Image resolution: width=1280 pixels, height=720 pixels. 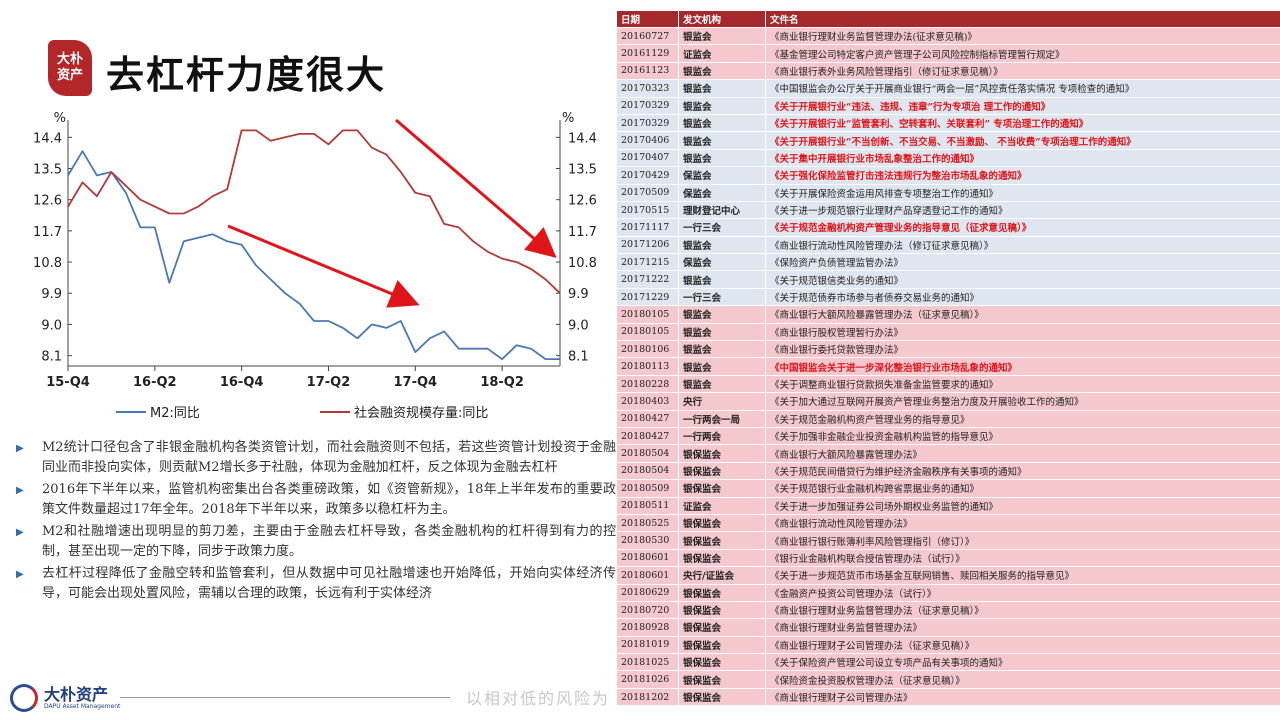 I want to click on cell-org: 央行/证监会, so click(x=722, y=575).